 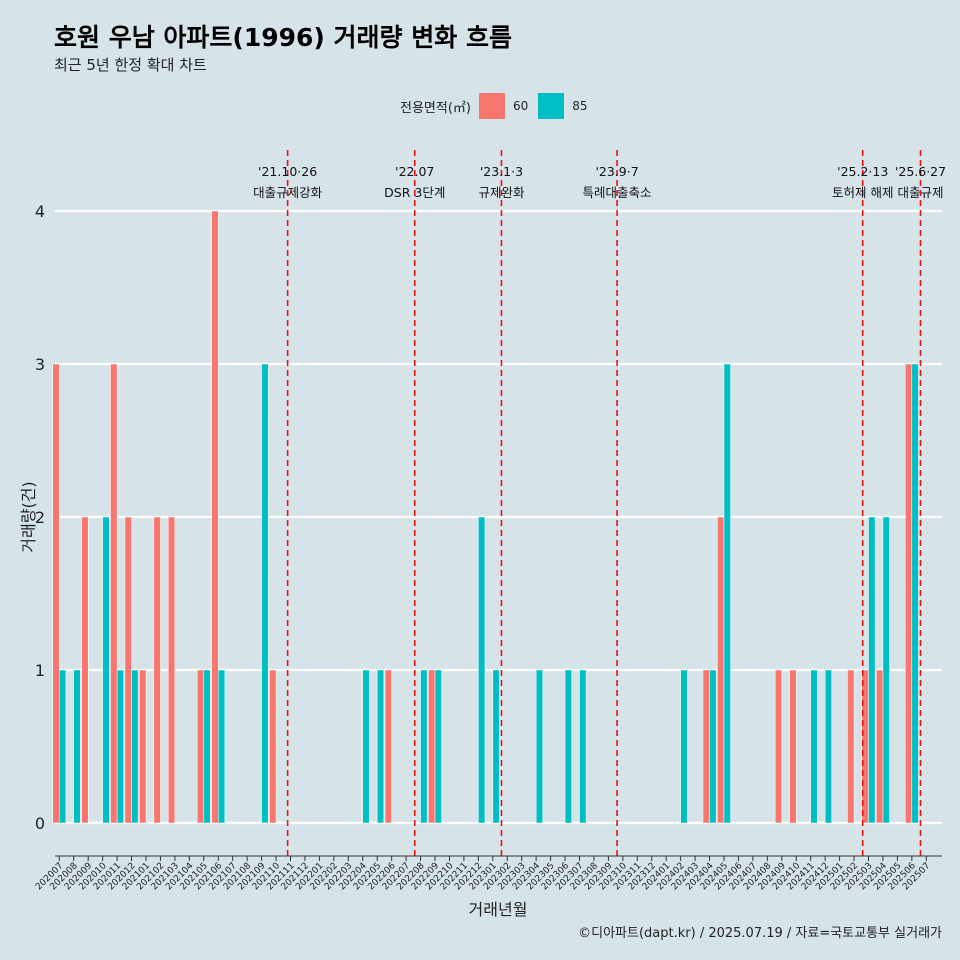 I want to click on event-text-label: 규제완화, so click(x=501, y=192).